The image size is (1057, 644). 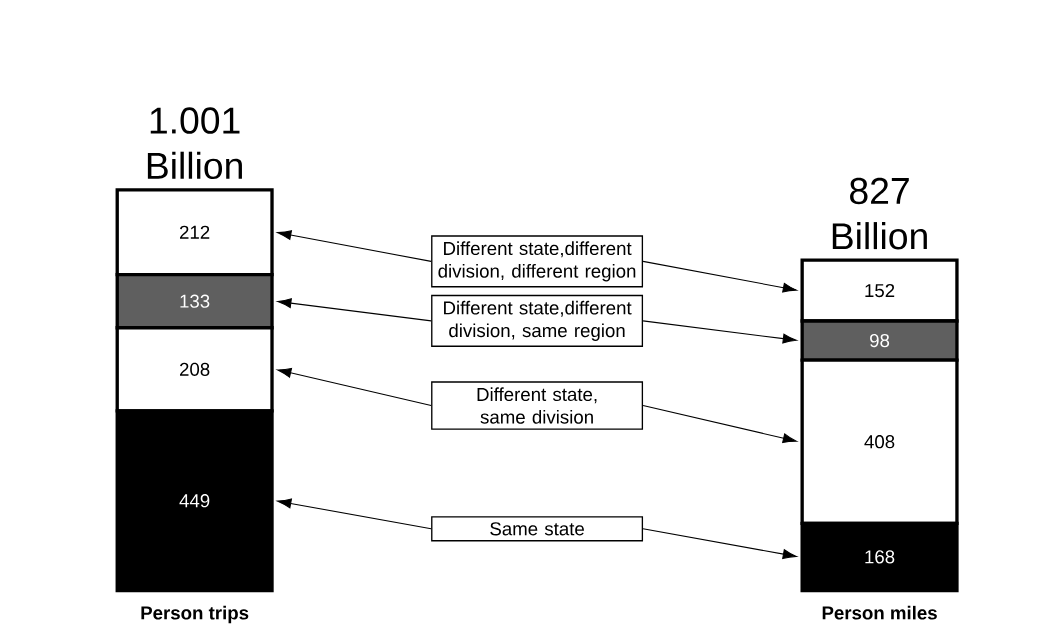 What do you see at coordinates (879, 213) in the screenshot?
I see `total-label: 827 Billion` at bounding box center [879, 213].